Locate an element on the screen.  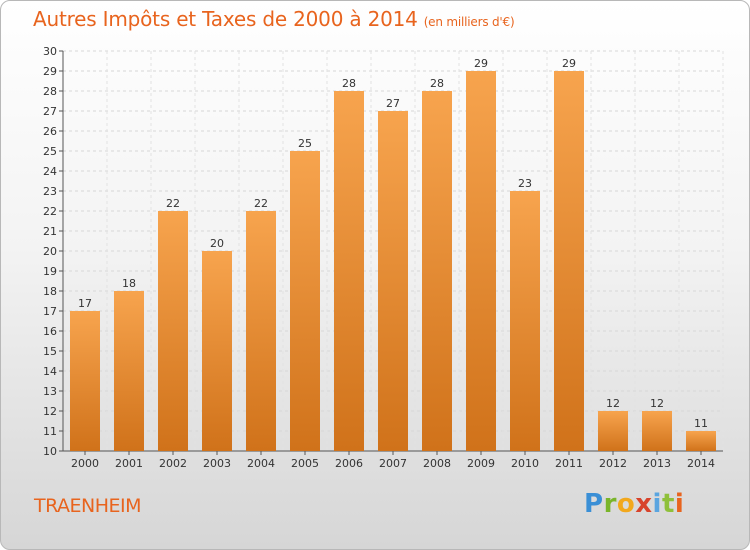
y-tick-label: 12 is located at coordinates (50, 411).